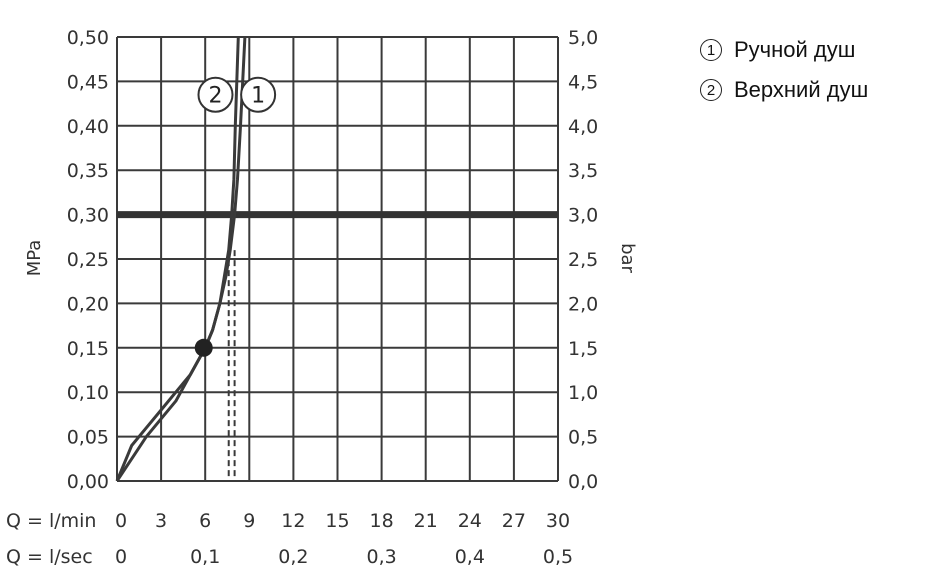 The width and height of the screenshot is (936, 580). I want to click on x-tick-label-lsec: 0,2, so click(293, 557).